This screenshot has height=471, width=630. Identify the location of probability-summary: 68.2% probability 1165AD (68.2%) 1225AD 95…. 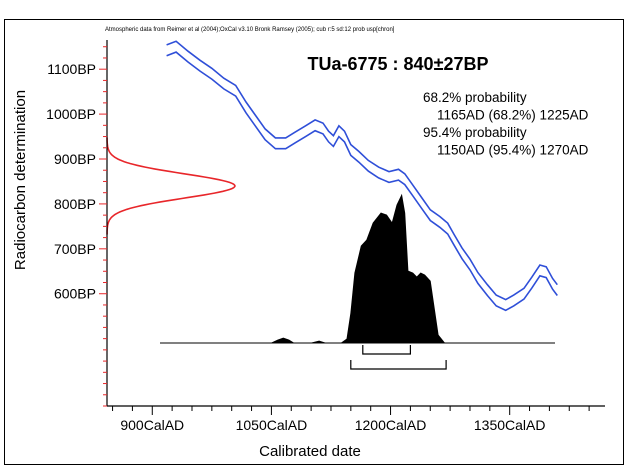
(506, 124).